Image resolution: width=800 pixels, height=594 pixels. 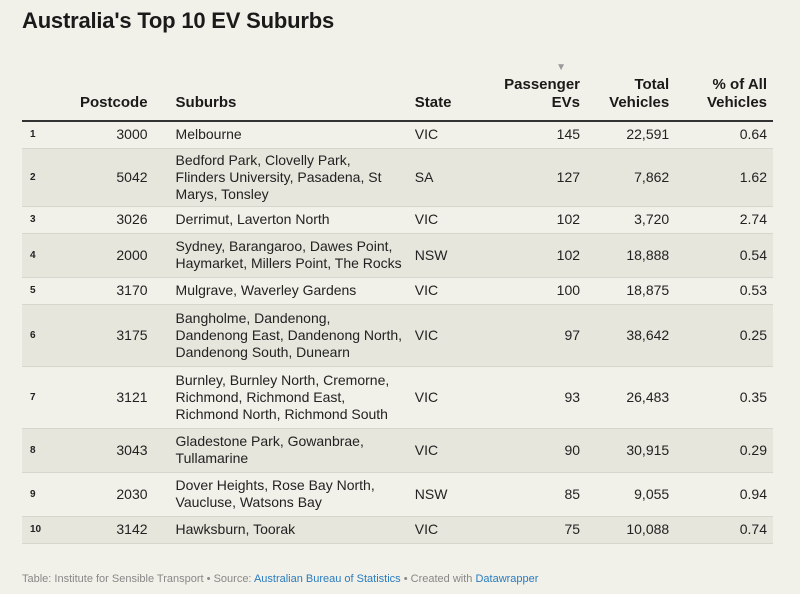 I want to click on cell-rank: 3, so click(x=43, y=220).